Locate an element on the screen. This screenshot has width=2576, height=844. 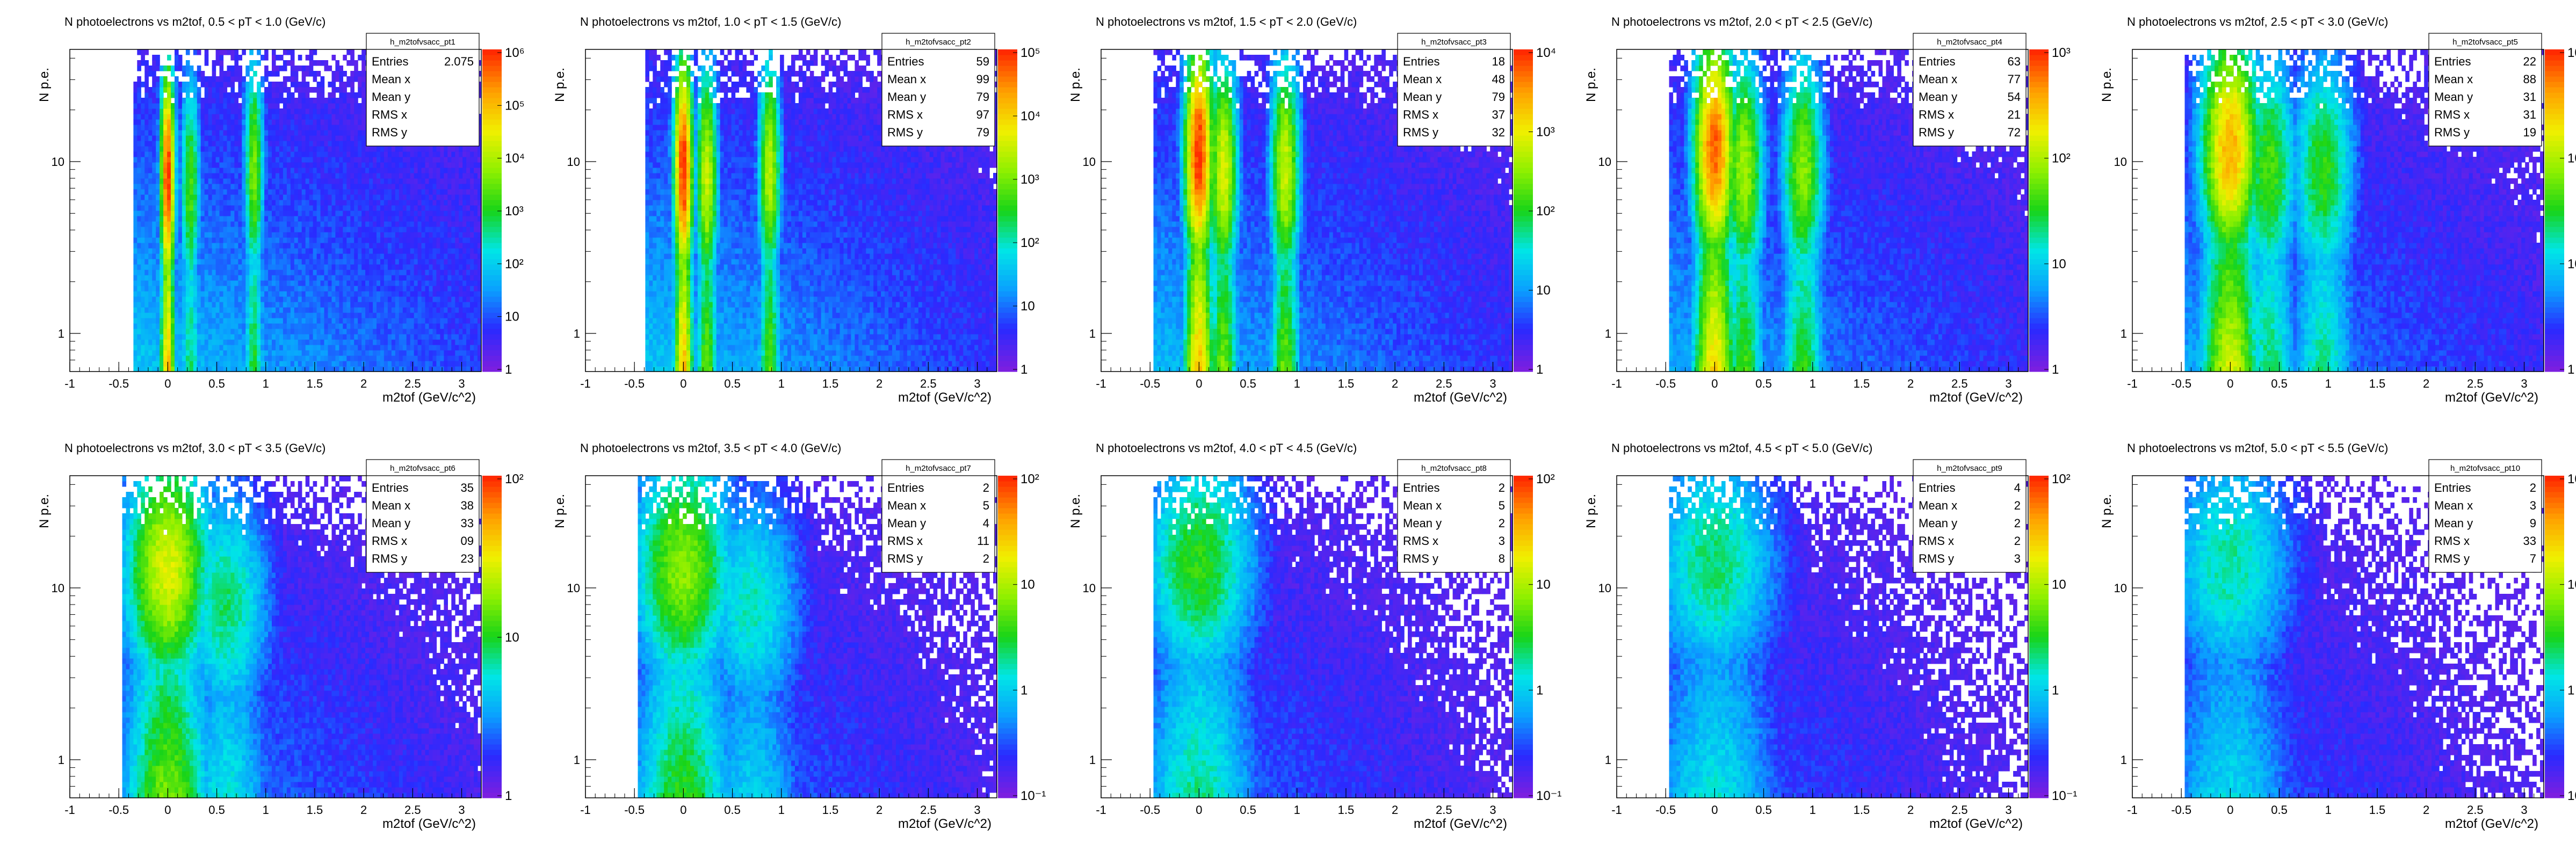
stats-value: 32 is located at coordinates (1498, 132).